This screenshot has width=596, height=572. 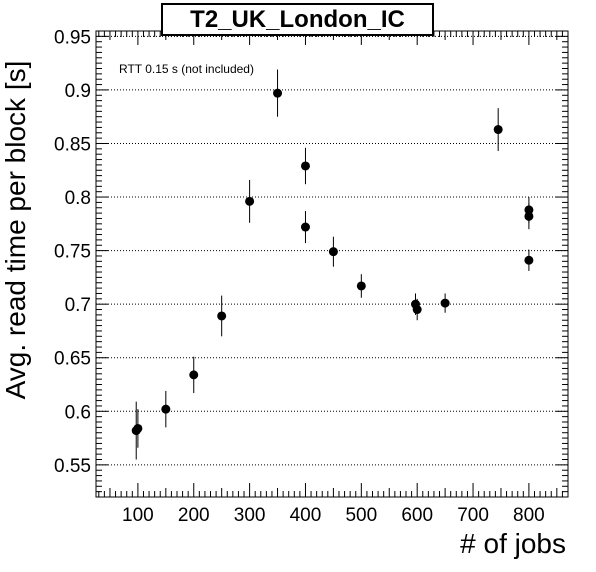 I want to click on x-tick-label: 500, so click(x=361, y=515).